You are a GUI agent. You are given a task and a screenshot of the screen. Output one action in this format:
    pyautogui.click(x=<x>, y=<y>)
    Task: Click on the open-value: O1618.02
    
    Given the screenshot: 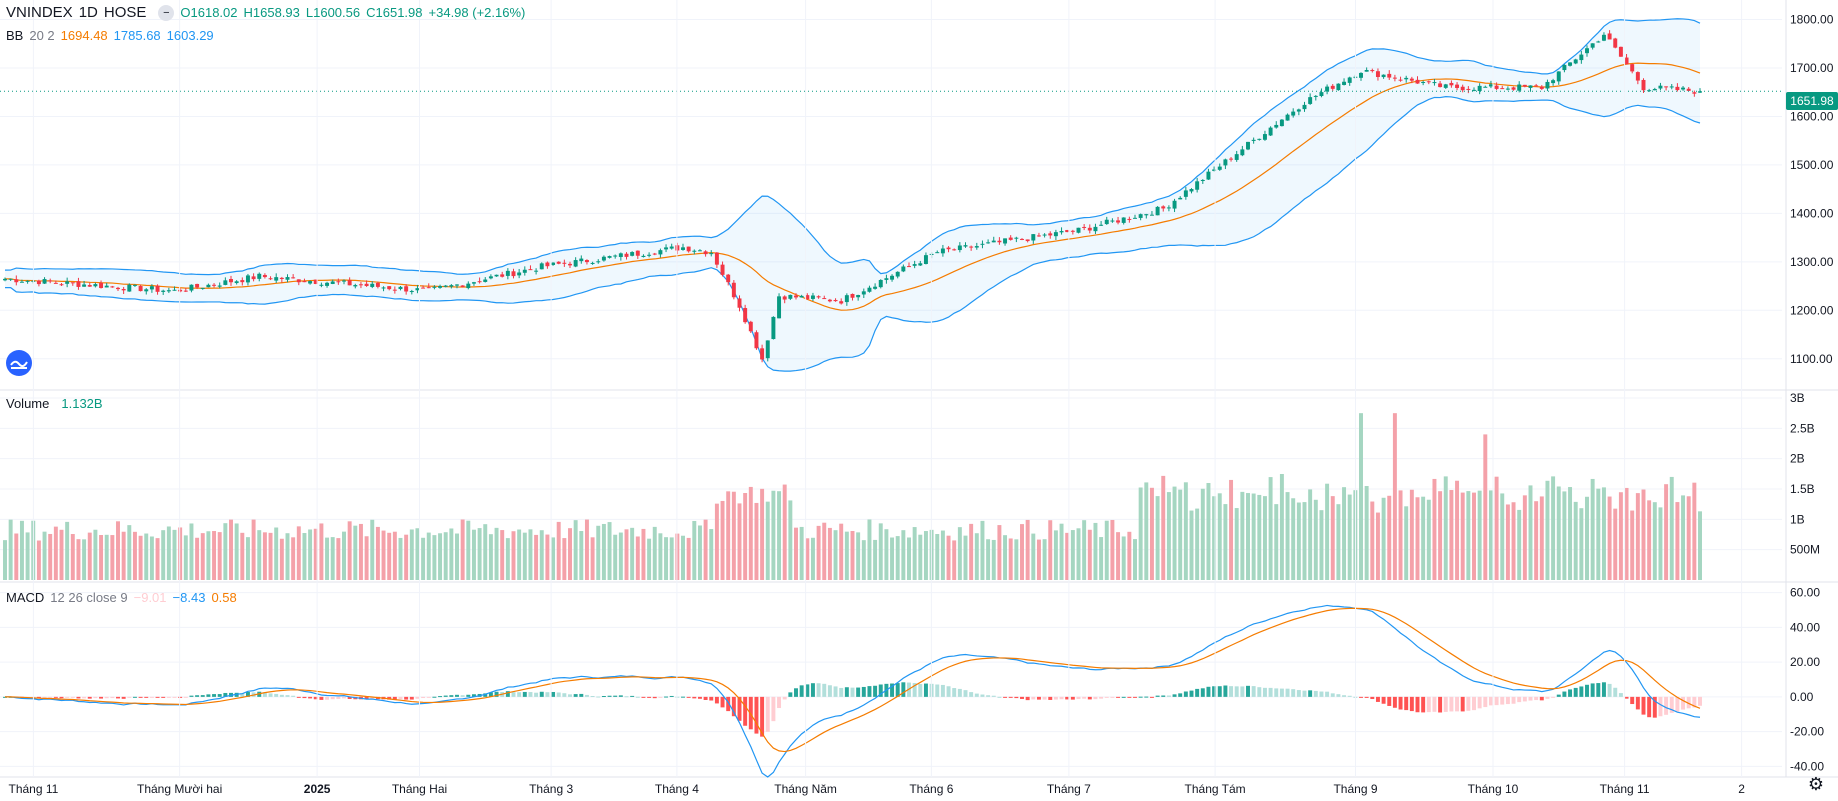 What is the action you would take?
    pyautogui.click(x=209, y=12)
    